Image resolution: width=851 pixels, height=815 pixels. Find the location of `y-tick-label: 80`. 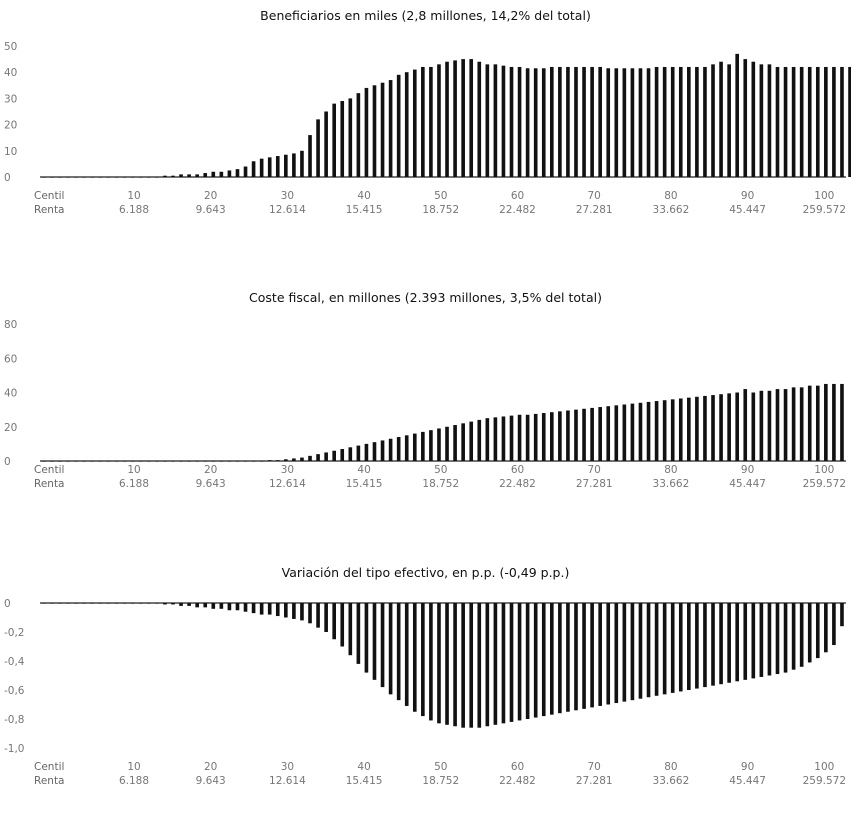

y-tick-label: 80 is located at coordinates (10, 325).